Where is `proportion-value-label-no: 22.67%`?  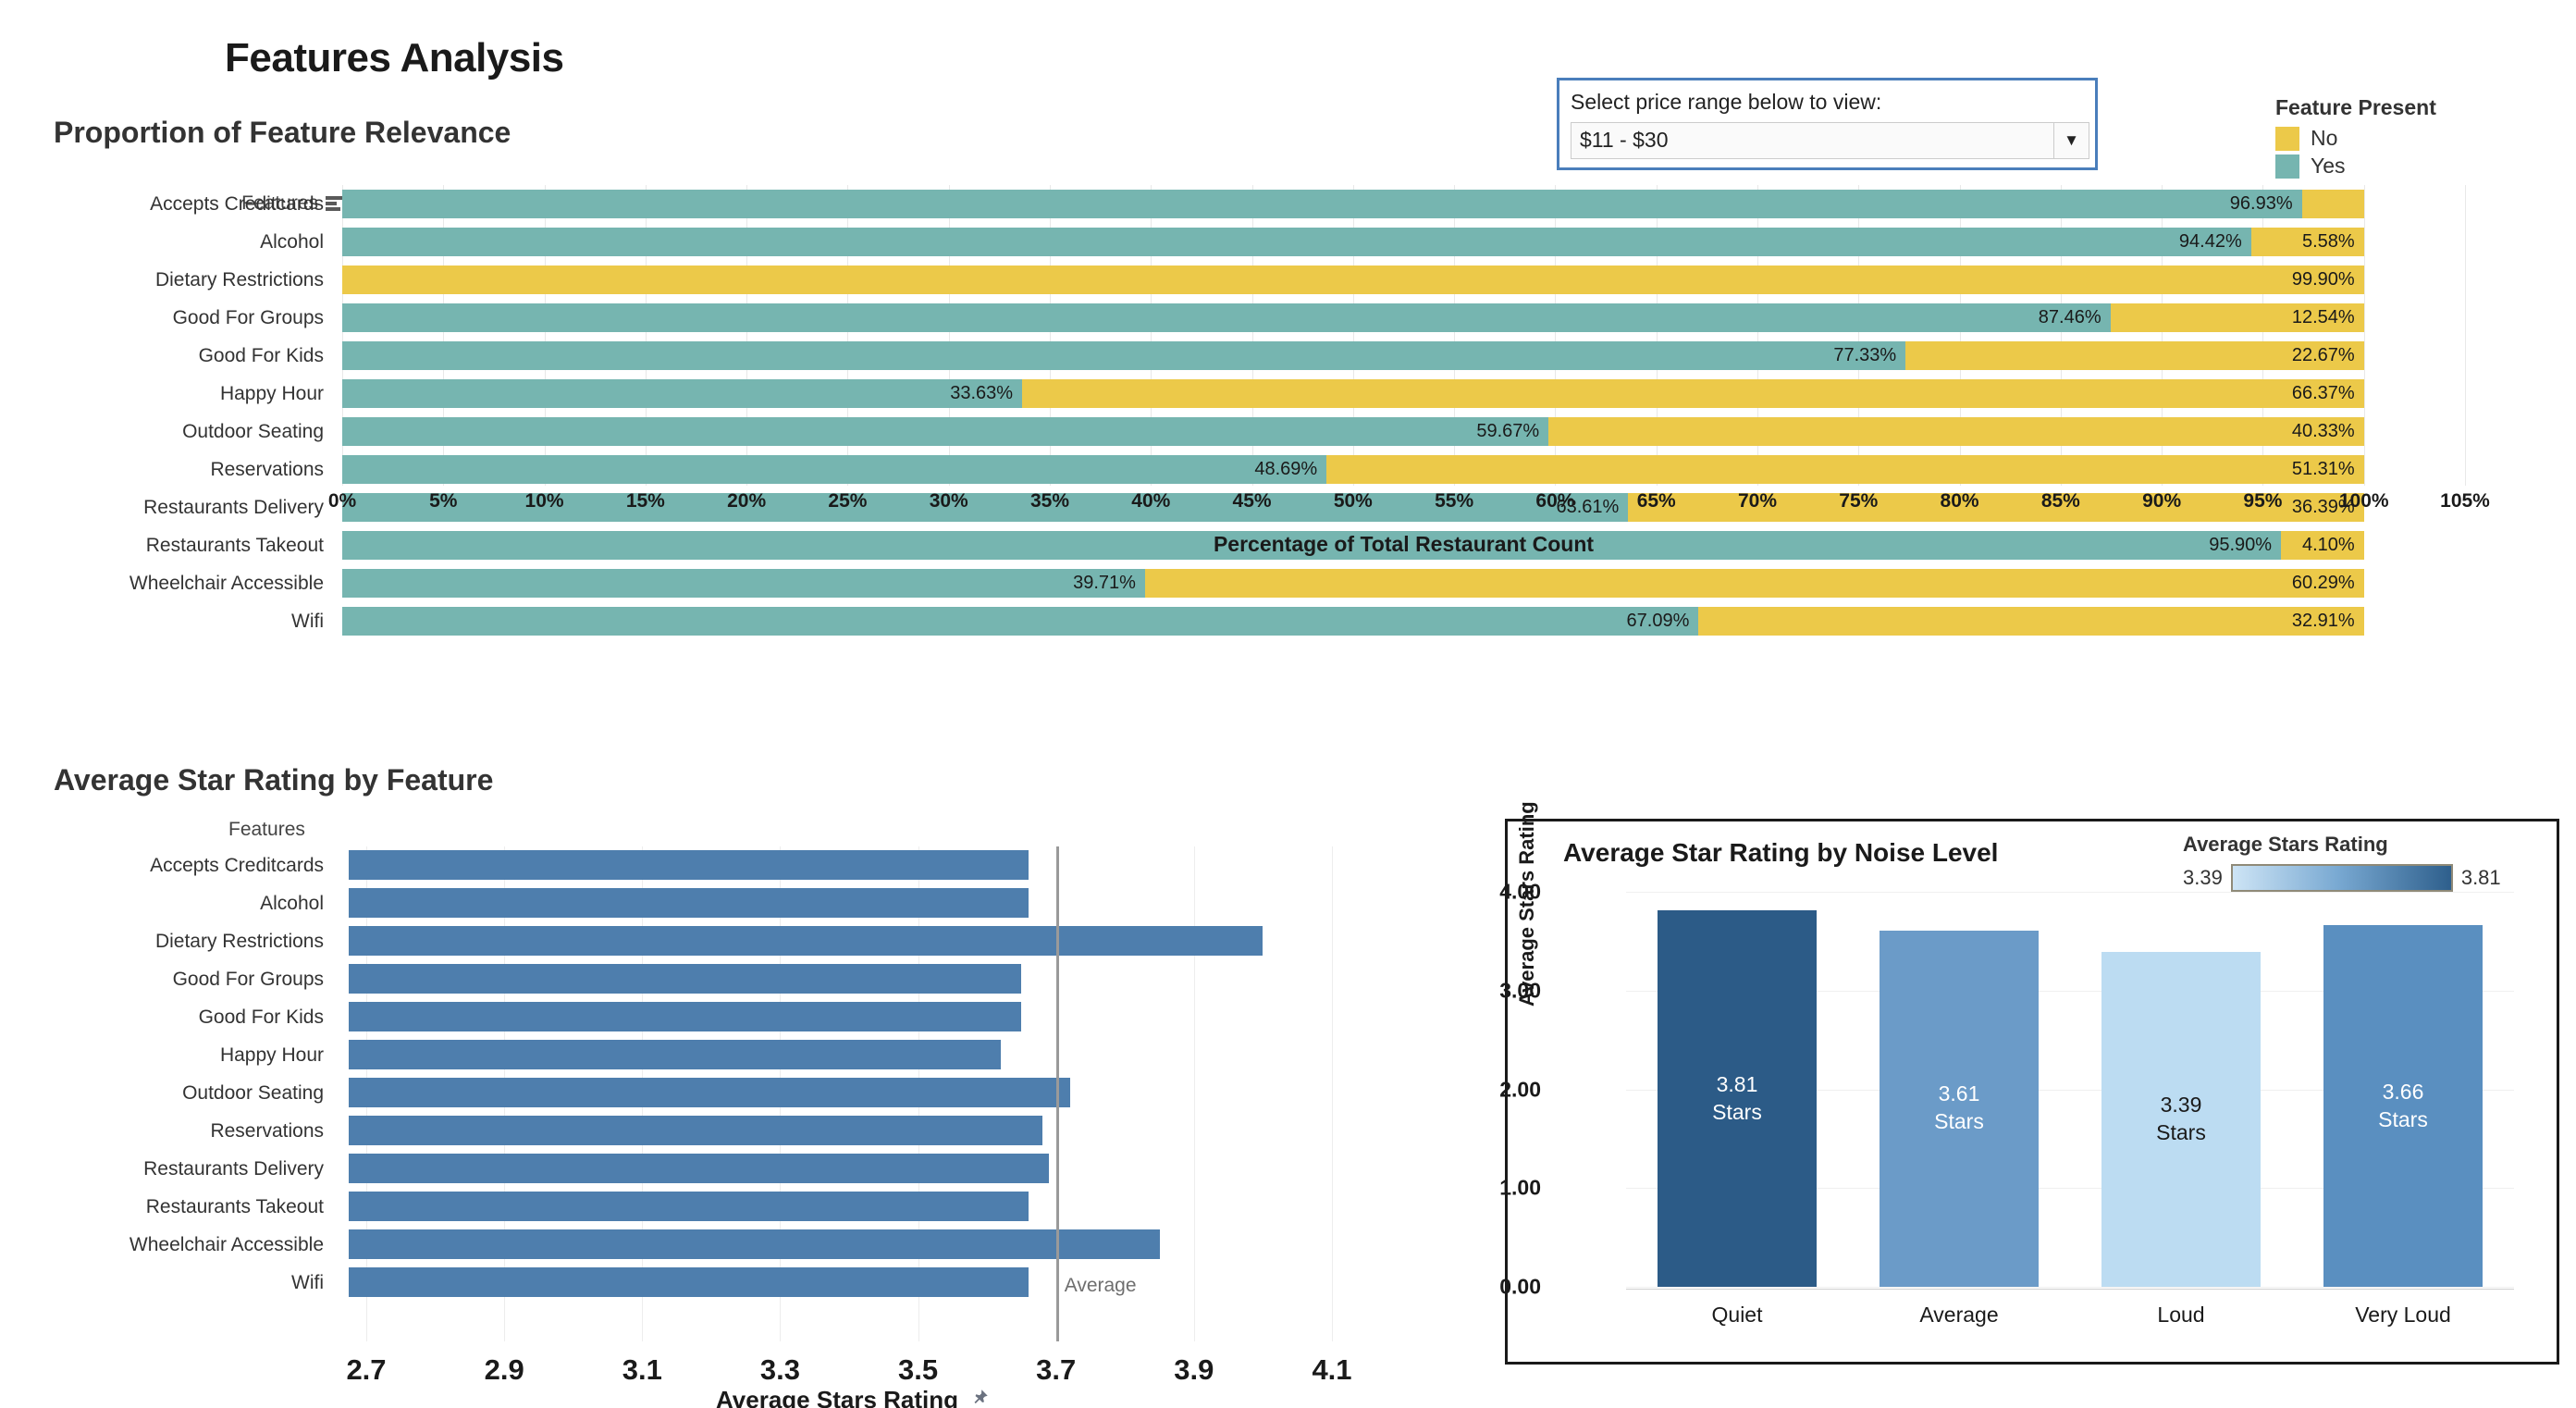
proportion-value-label-no: 22.67% is located at coordinates (2323, 355).